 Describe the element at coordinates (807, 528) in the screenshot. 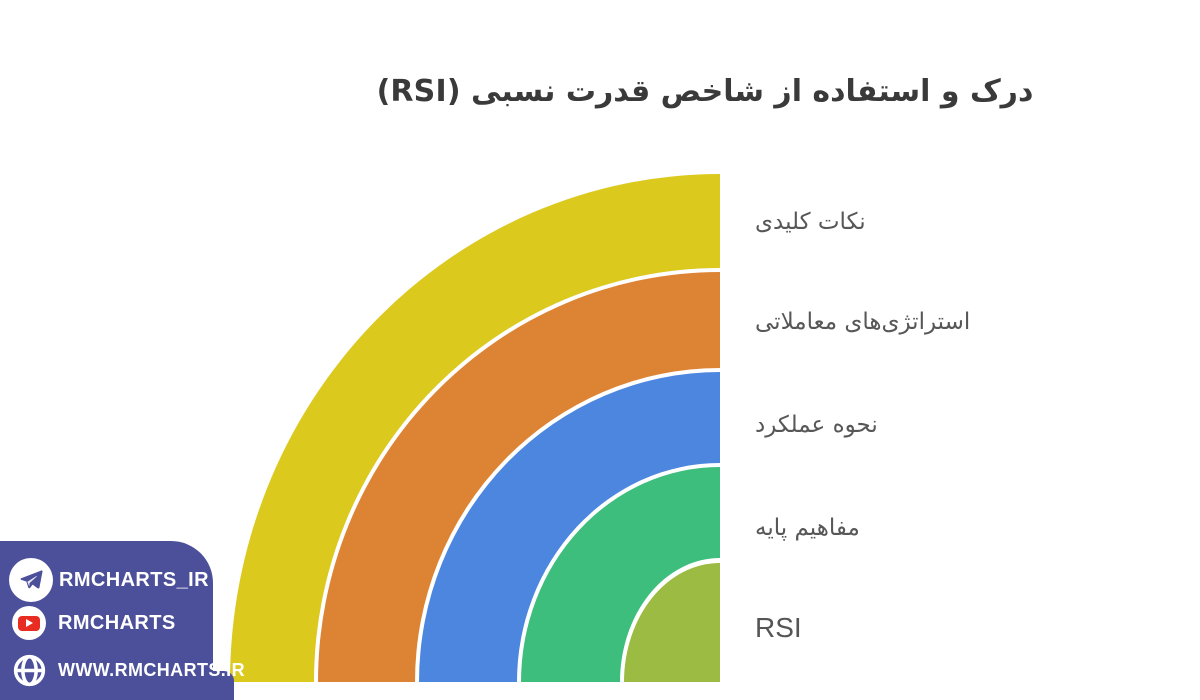

I see `layer-label-basic-concepts: مفاهیم پایه` at that location.